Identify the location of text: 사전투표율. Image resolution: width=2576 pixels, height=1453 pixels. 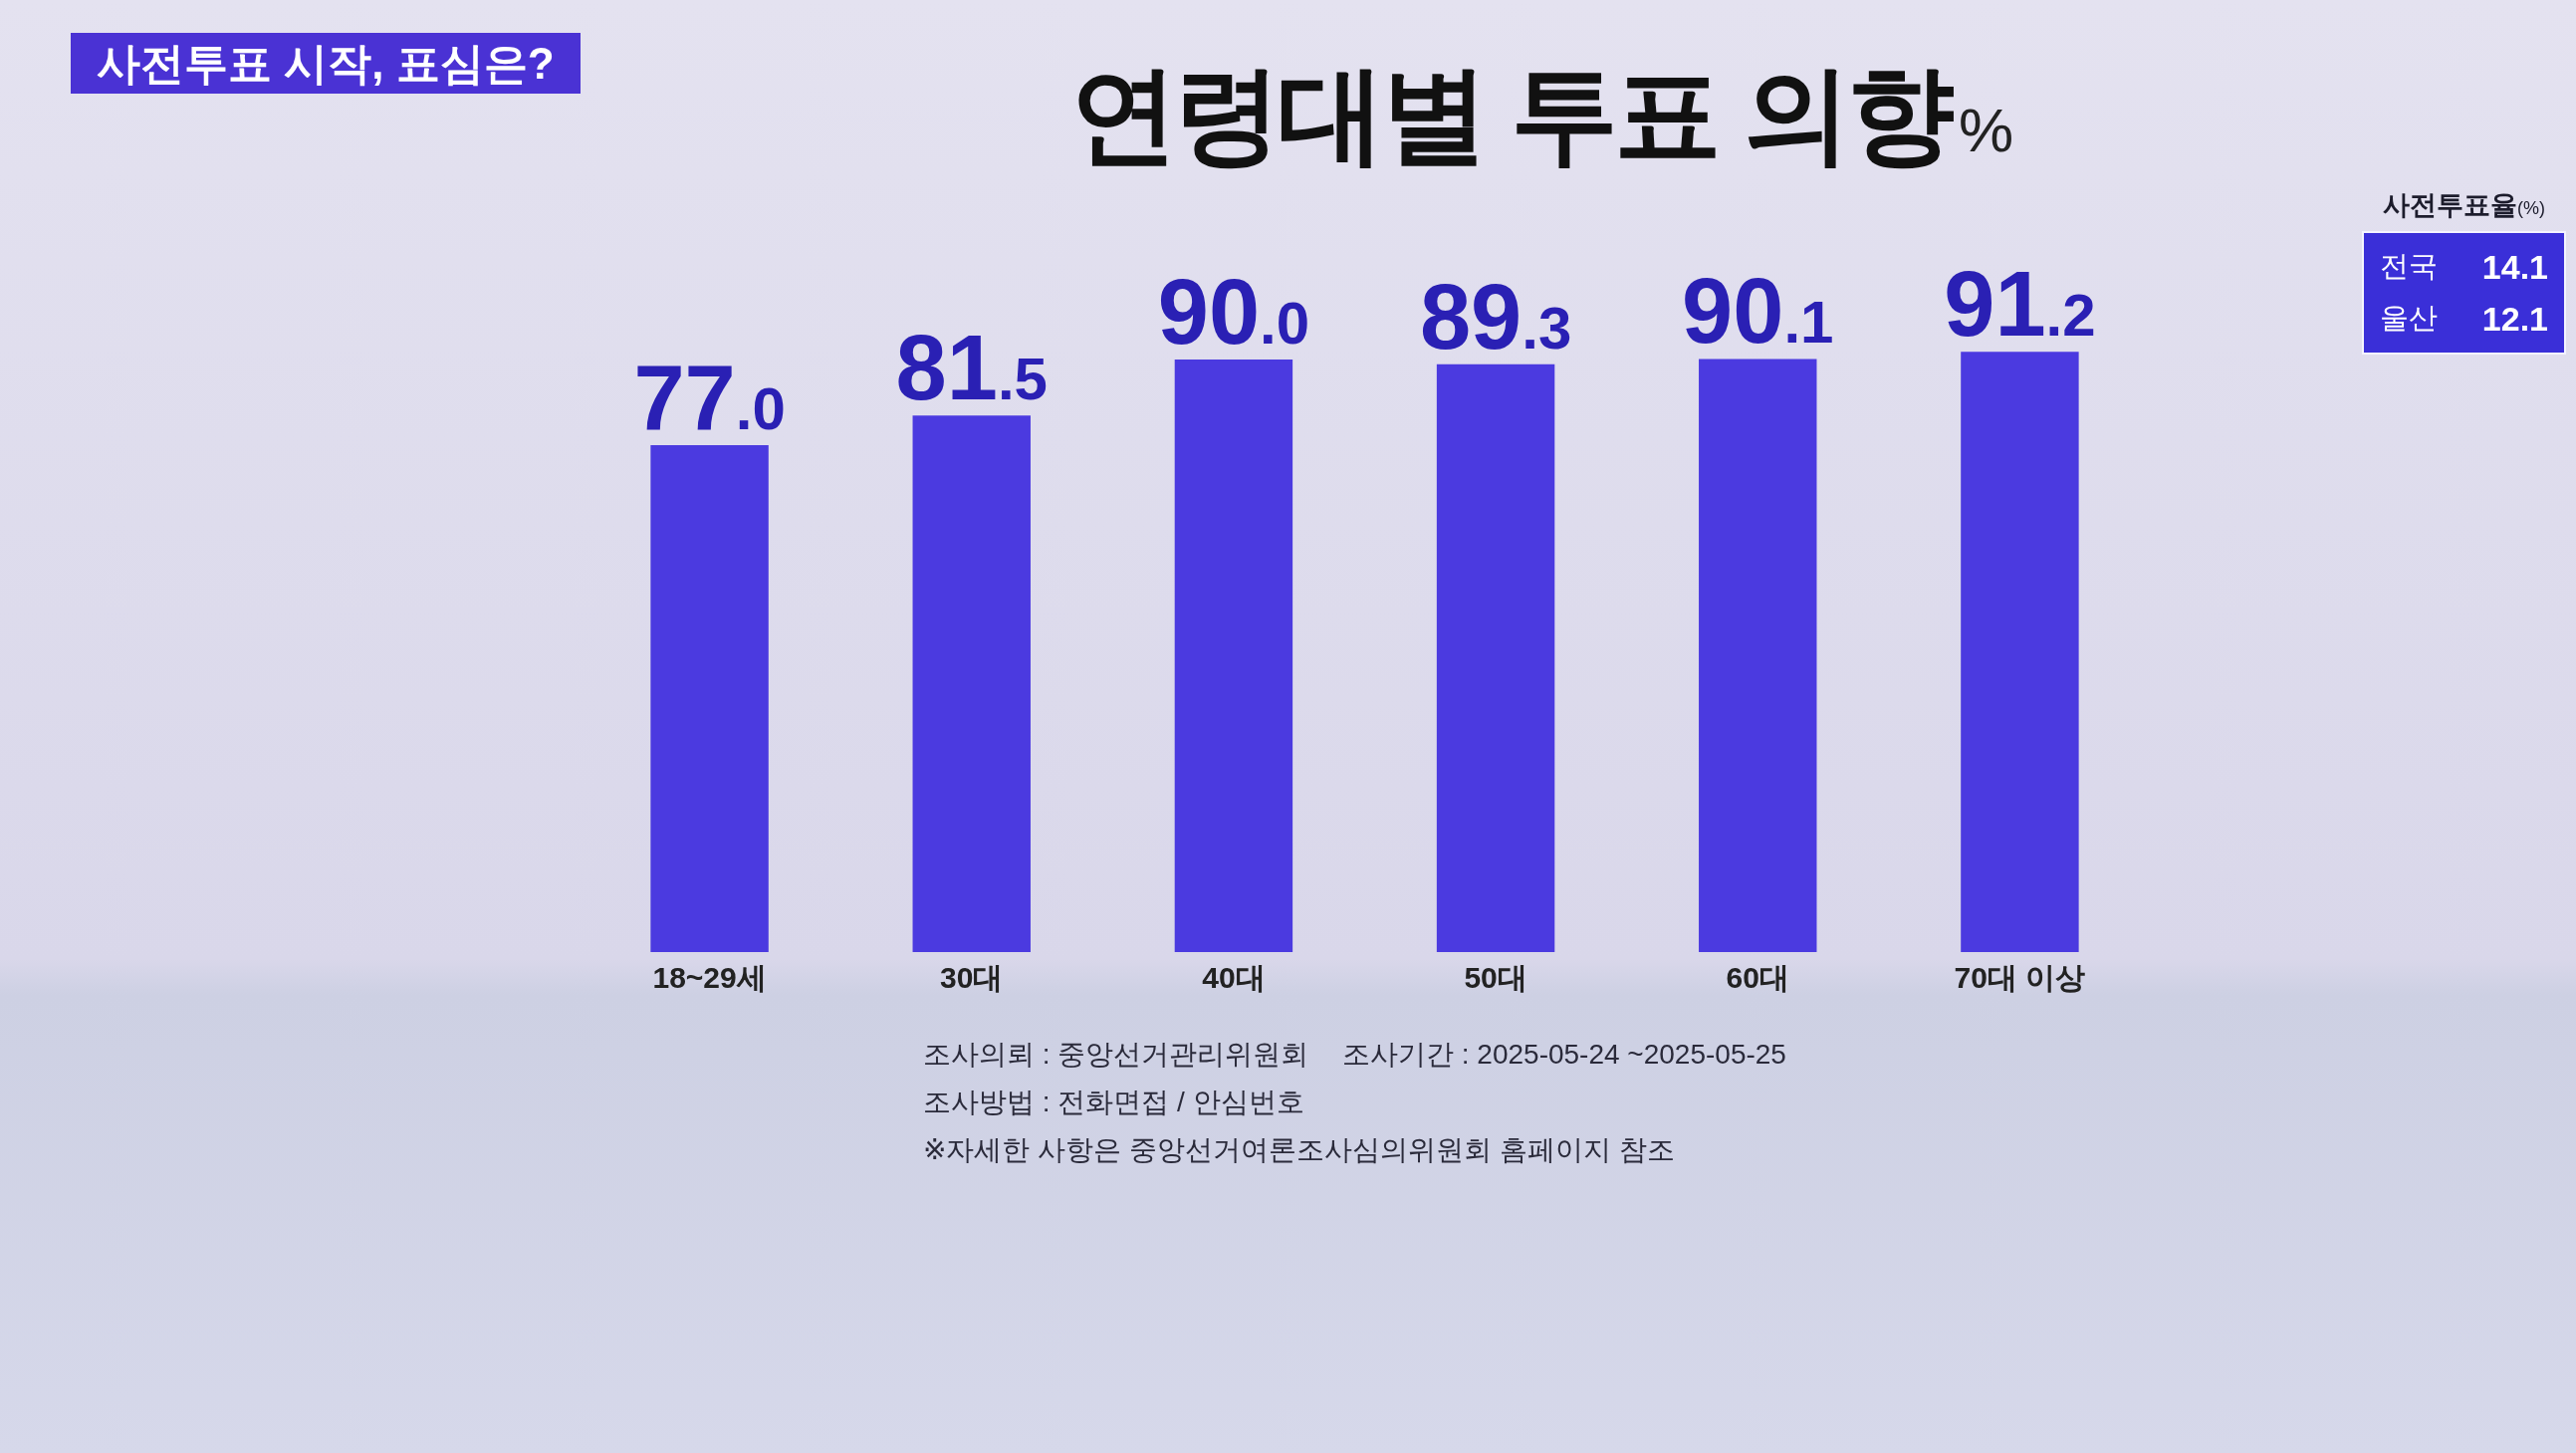
(2450, 205).